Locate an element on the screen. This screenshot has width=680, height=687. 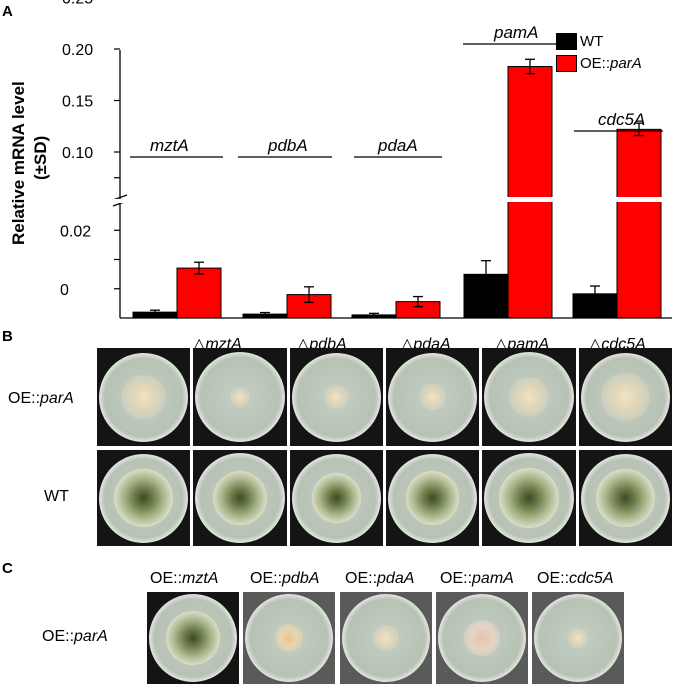
bar-oe-para-mztA is located at coordinates (199, 293).